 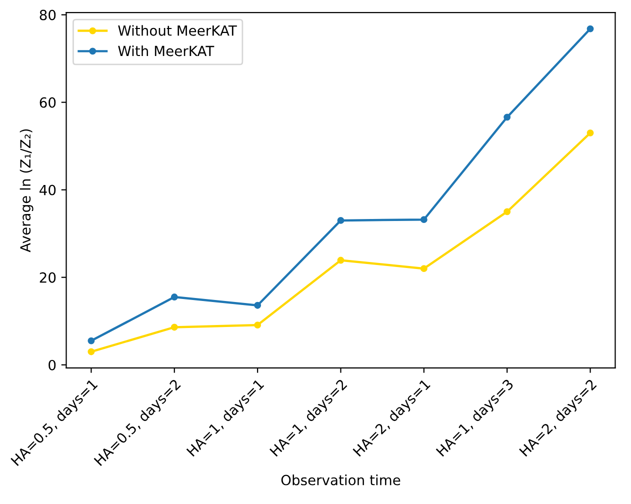 What do you see at coordinates (52, 365) in the screenshot?
I see `y-tick-label: 0` at bounding box center [52, 365].